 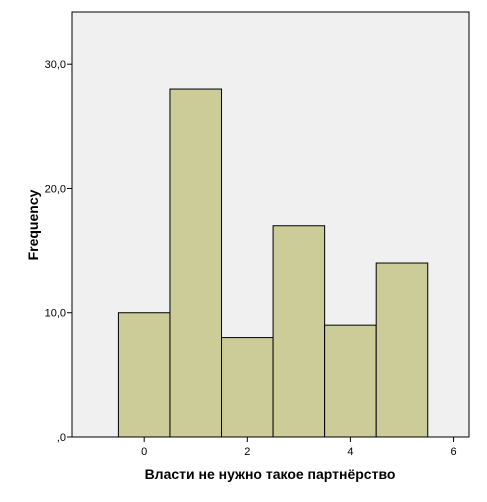 I want to click on x-tick-label-1: 2, so click(x=247, y=452).